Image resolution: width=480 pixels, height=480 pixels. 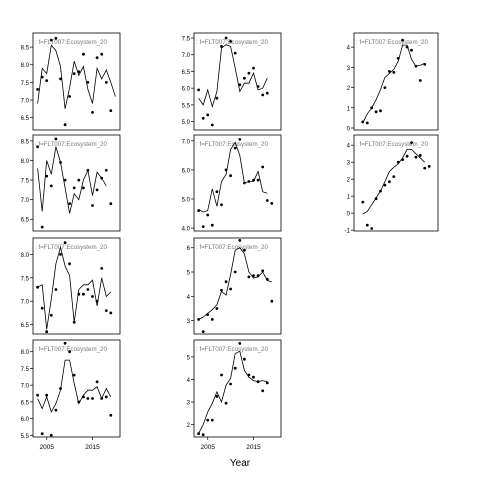 I want to click on panel-8: 3 4 5 6: f=FLT007:Ecosystem_20, so click(x=234, y=286).